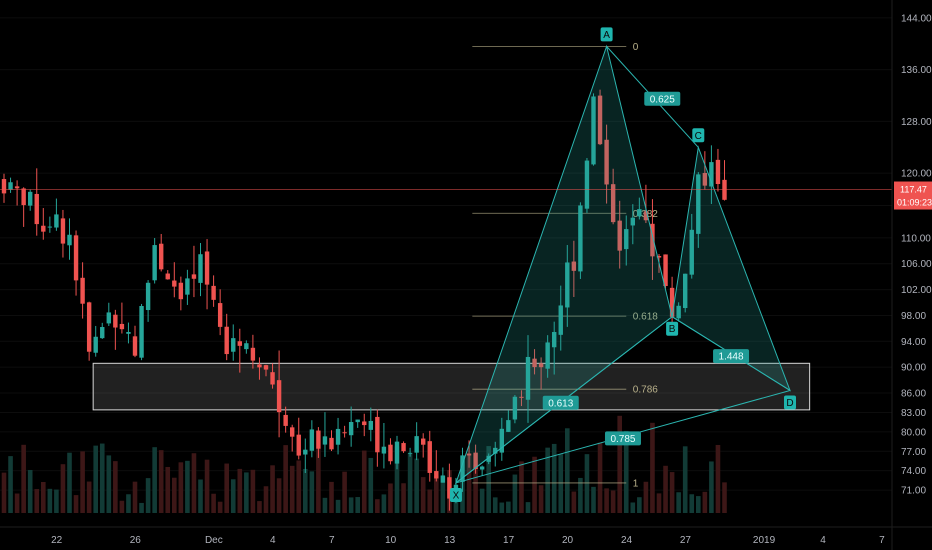 This screenshot has height=550, width=932. Describe the element at coordinates (790, 402) in the screenshot. I see `point-badge-d` at that location.